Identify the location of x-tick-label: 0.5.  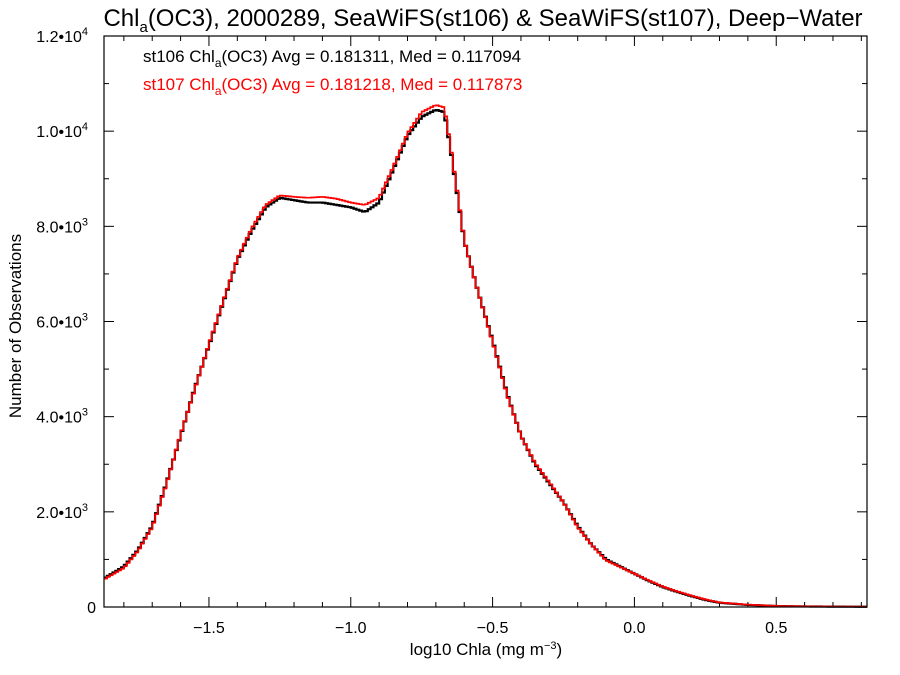
(776, 628).